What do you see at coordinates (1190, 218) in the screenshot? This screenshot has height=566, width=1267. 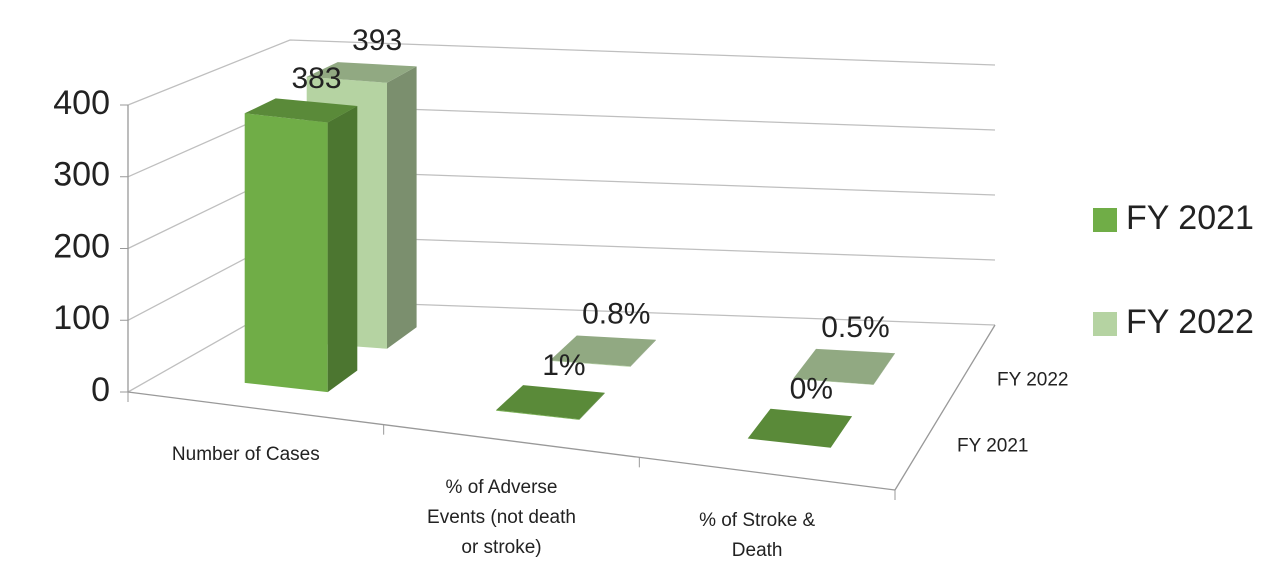 I see `legend-label: FY 2021` at bounding box center [1190, 218].